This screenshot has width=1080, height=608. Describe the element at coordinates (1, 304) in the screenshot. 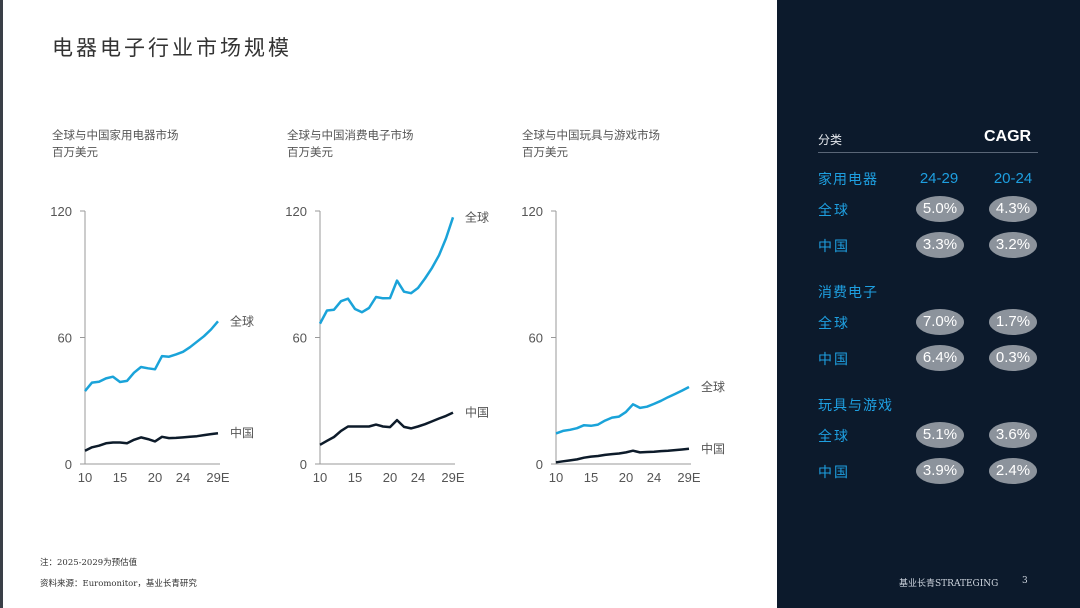

I see `slide-border` at that location.